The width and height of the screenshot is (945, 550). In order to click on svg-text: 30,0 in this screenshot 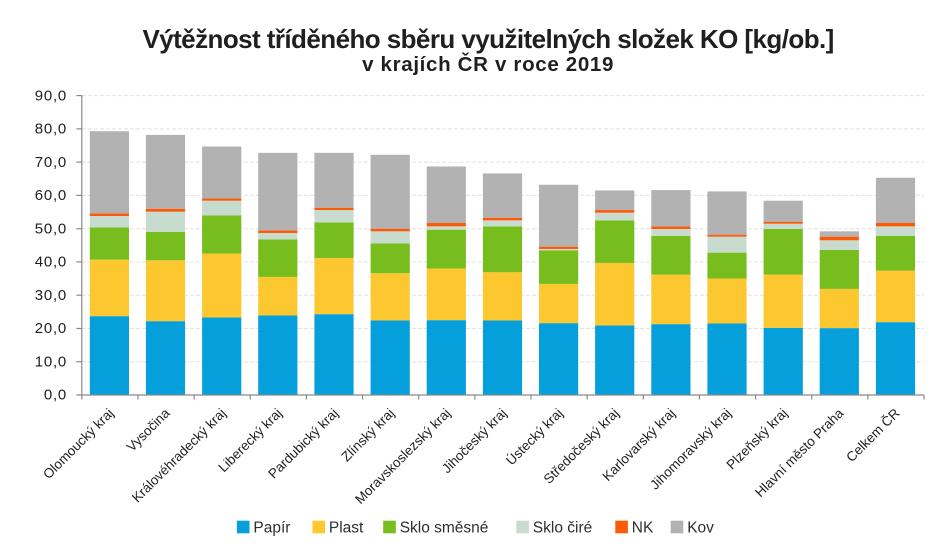, I will do `click(51, 295)`.